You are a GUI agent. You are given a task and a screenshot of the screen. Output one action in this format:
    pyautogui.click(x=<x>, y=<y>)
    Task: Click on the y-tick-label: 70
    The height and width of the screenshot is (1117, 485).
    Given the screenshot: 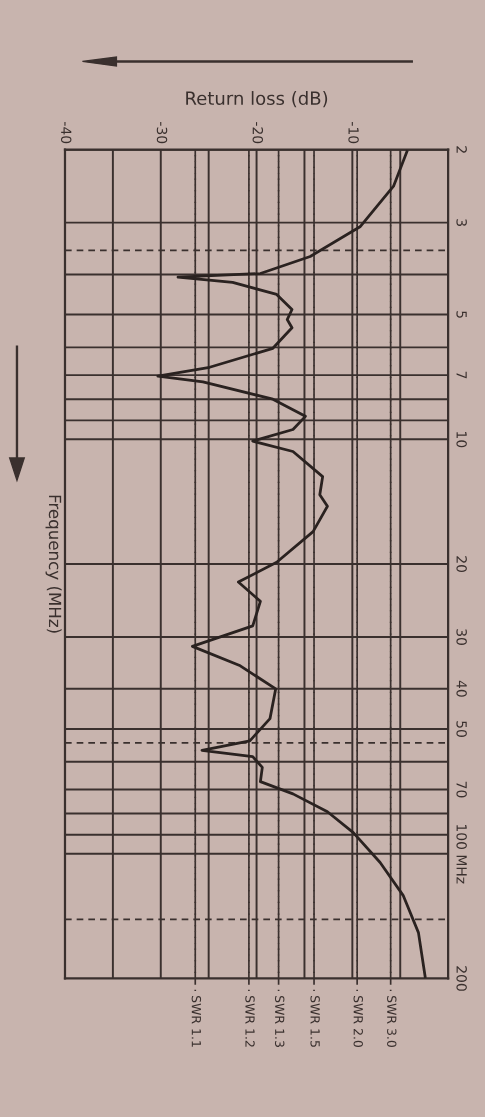 What is the action you would take?
    pyautogui.click(x=461, y=789)
    